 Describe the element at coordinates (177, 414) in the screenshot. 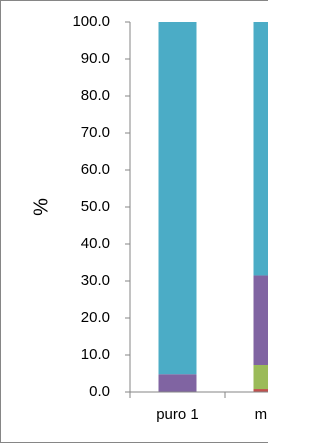

I see `x-tick-label: puro 1` at that location.